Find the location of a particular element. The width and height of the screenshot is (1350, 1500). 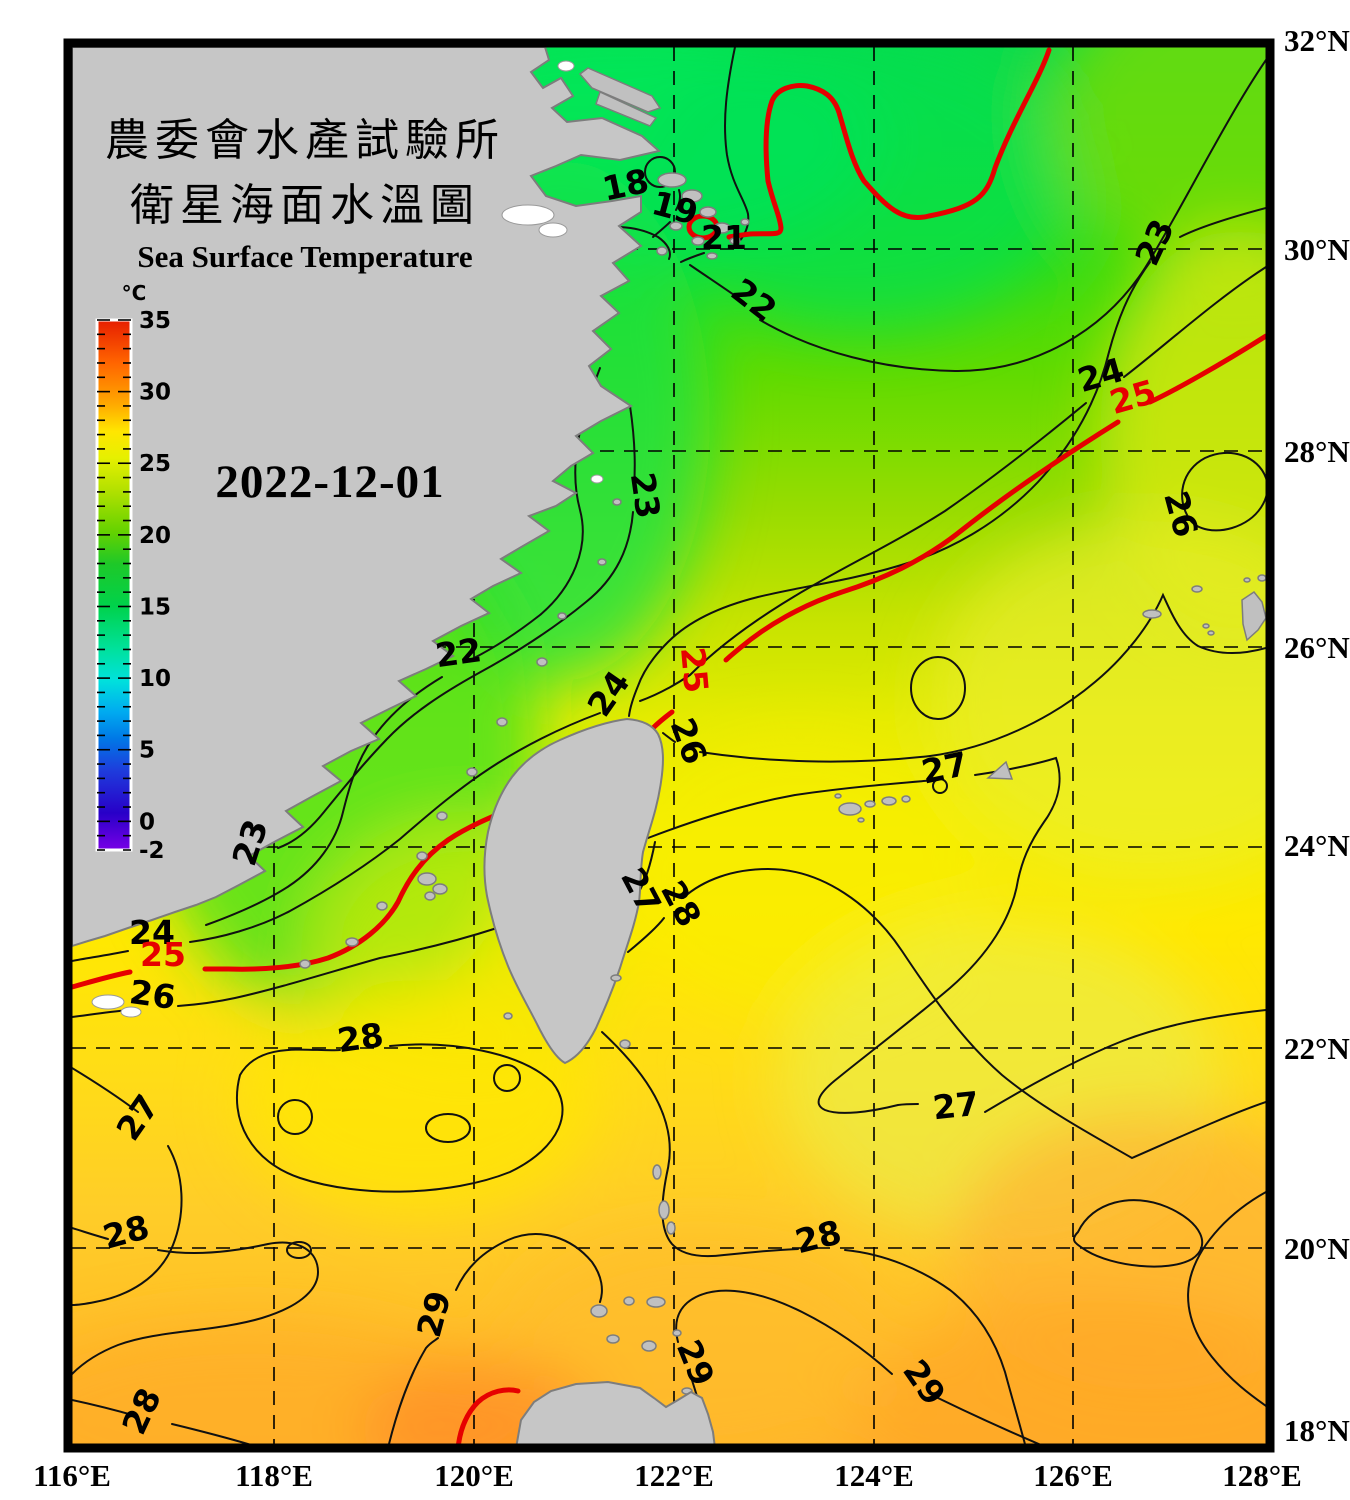

lon-label: 118°E is located at coordinates (274, 1475).